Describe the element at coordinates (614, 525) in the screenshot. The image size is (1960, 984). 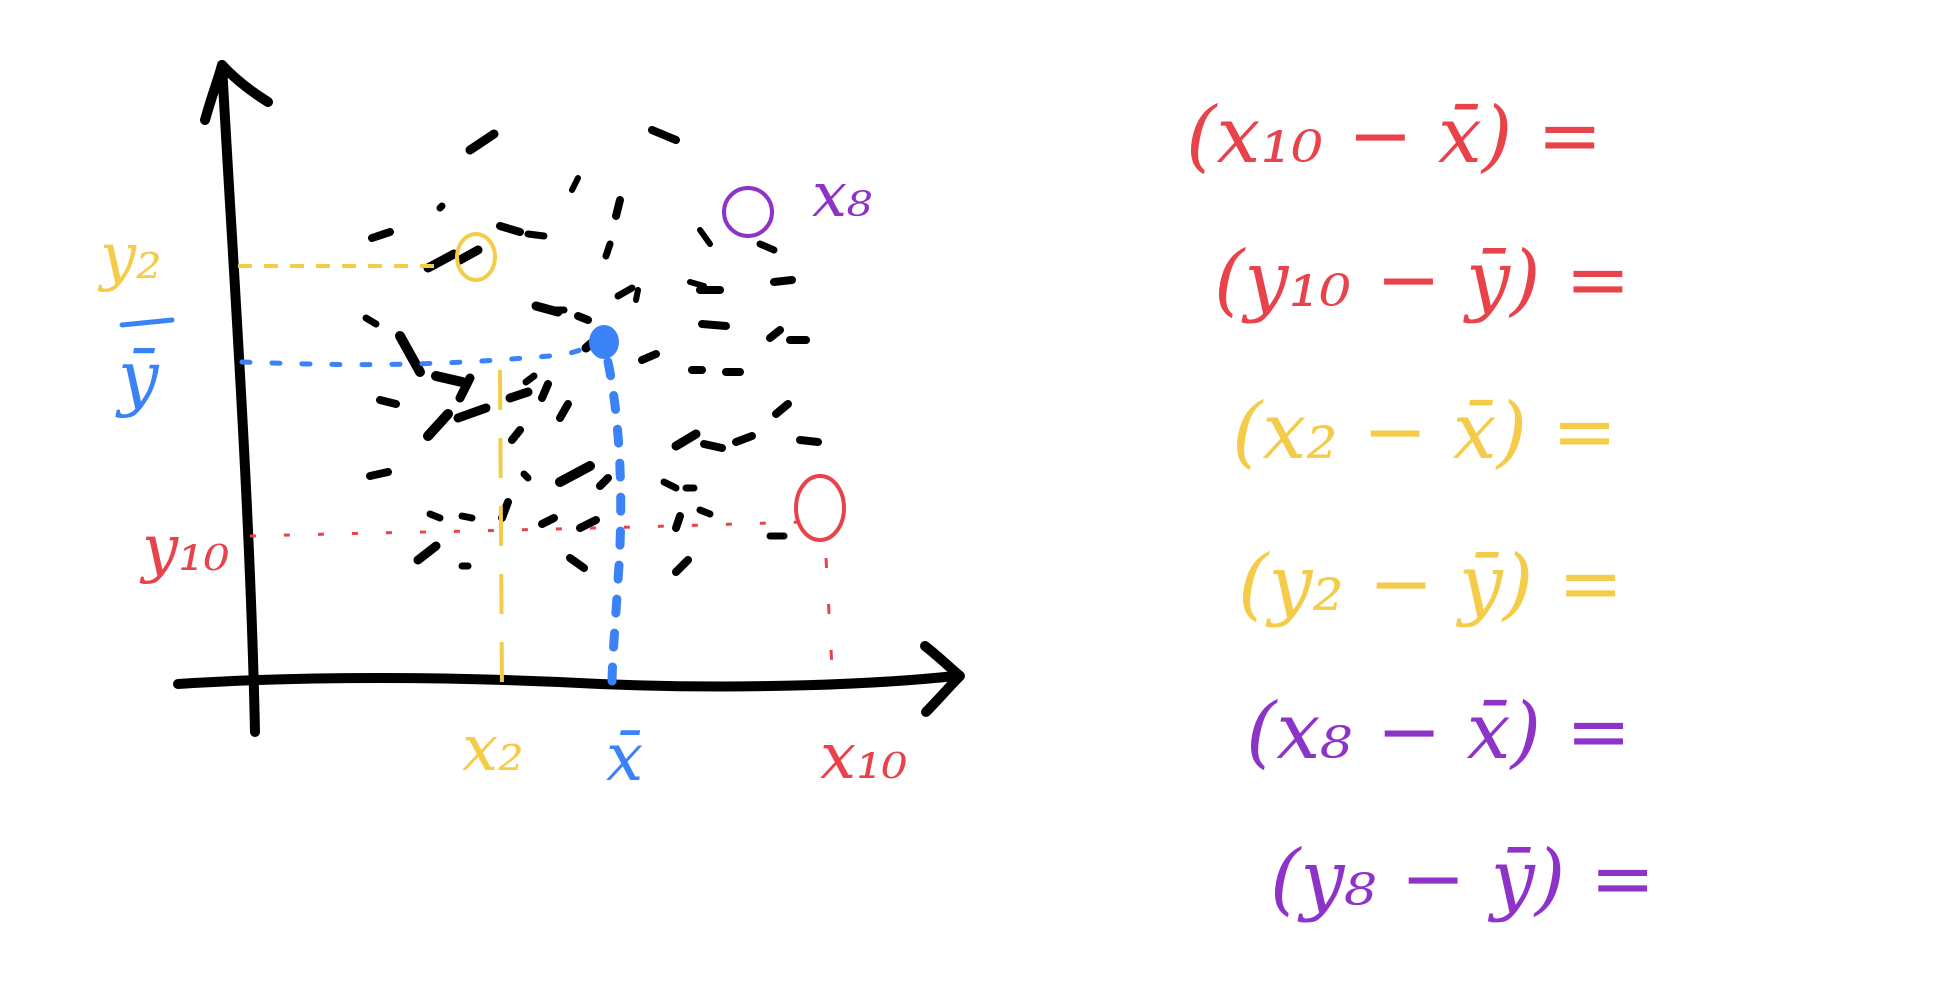
I see `blue-mean-vertical-guide` at that location.